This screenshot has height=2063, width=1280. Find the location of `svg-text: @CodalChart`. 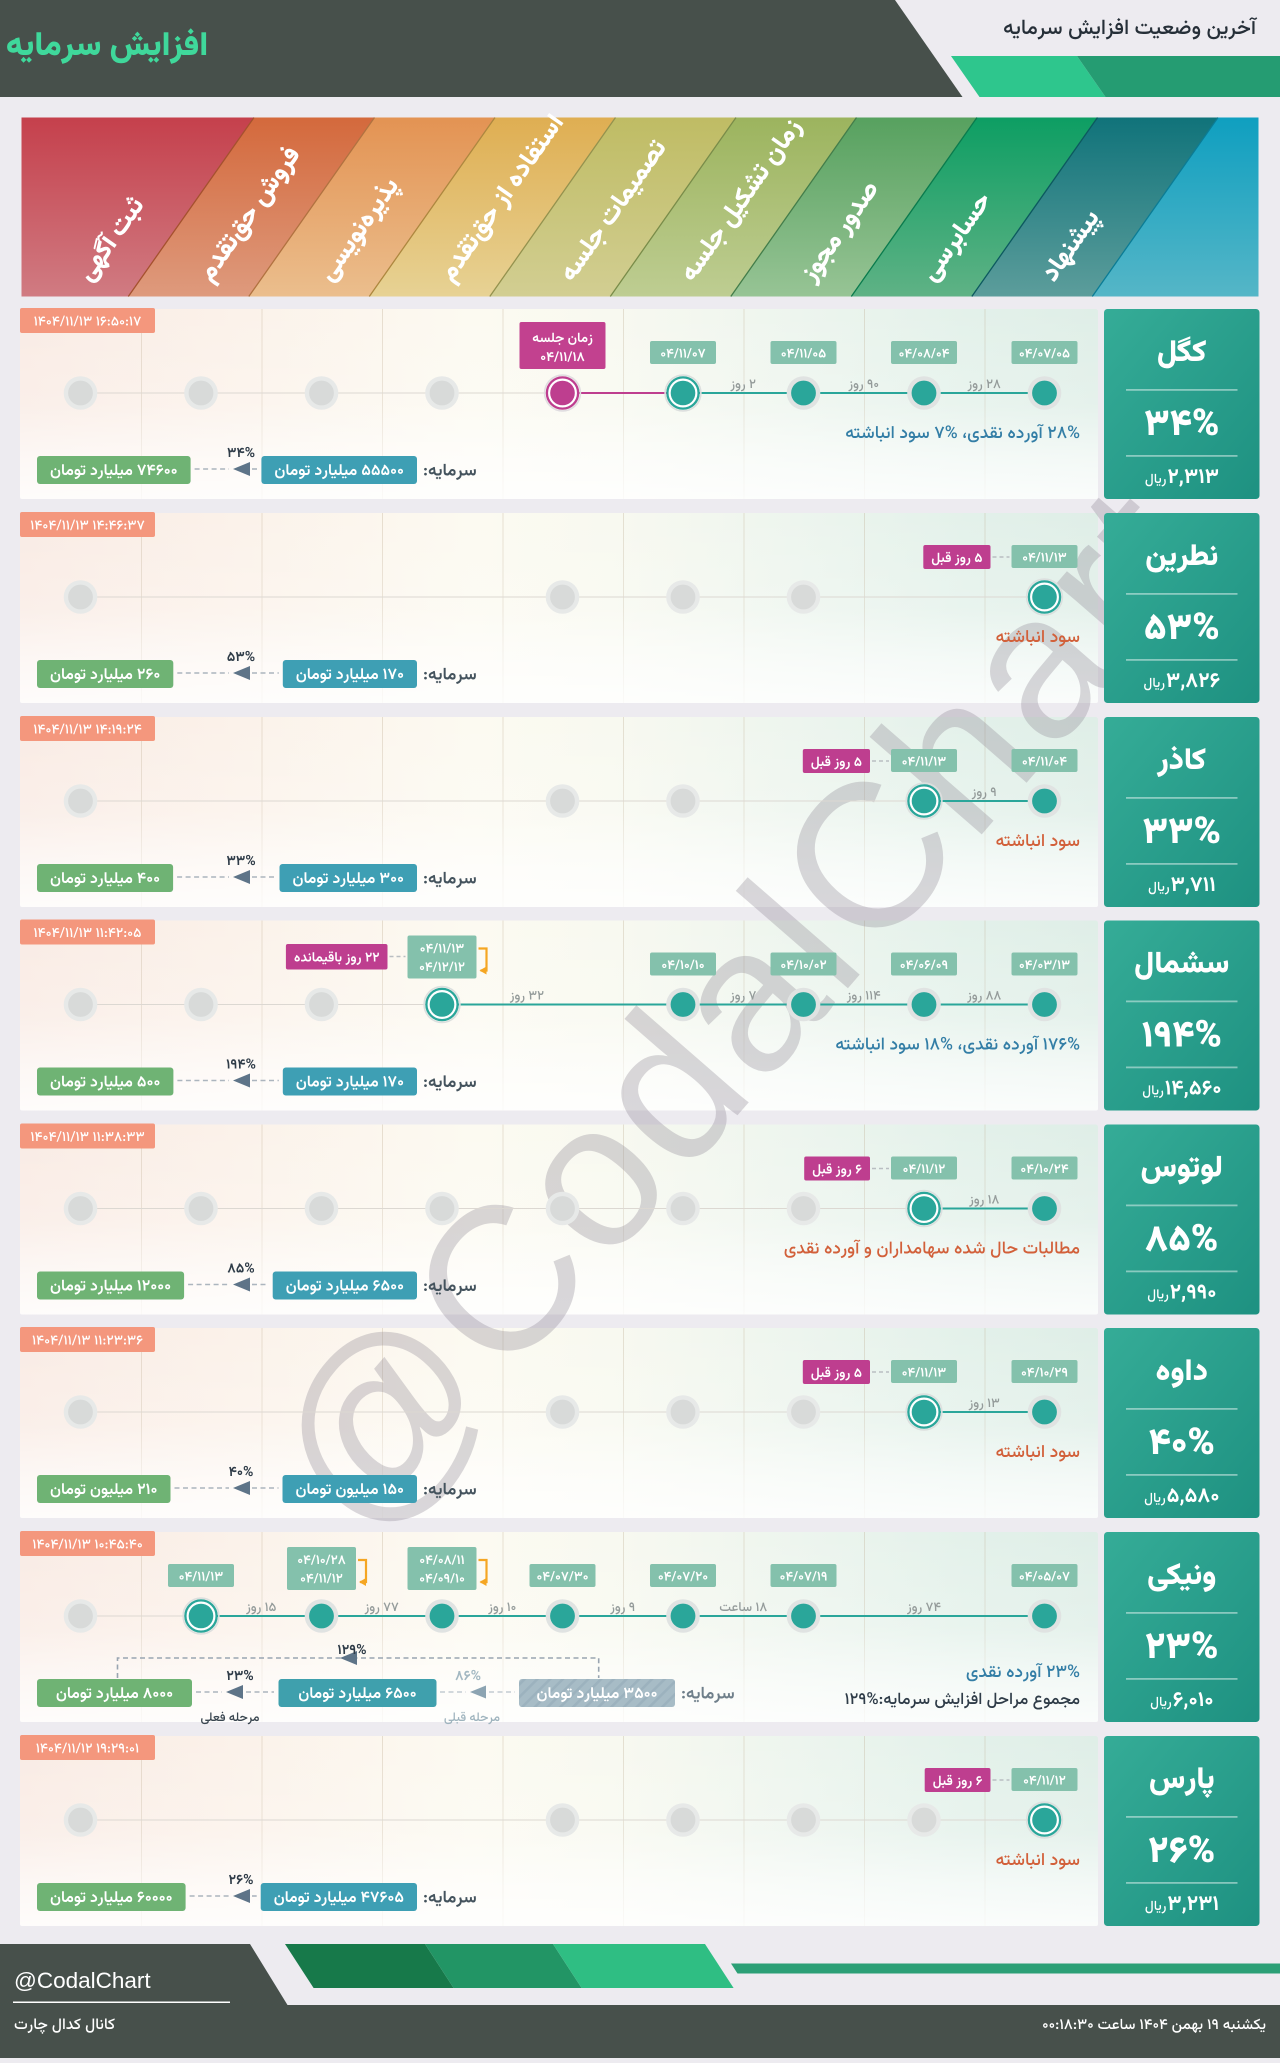

svg-text: @CodalChart is located at coordinates (82, 1980).